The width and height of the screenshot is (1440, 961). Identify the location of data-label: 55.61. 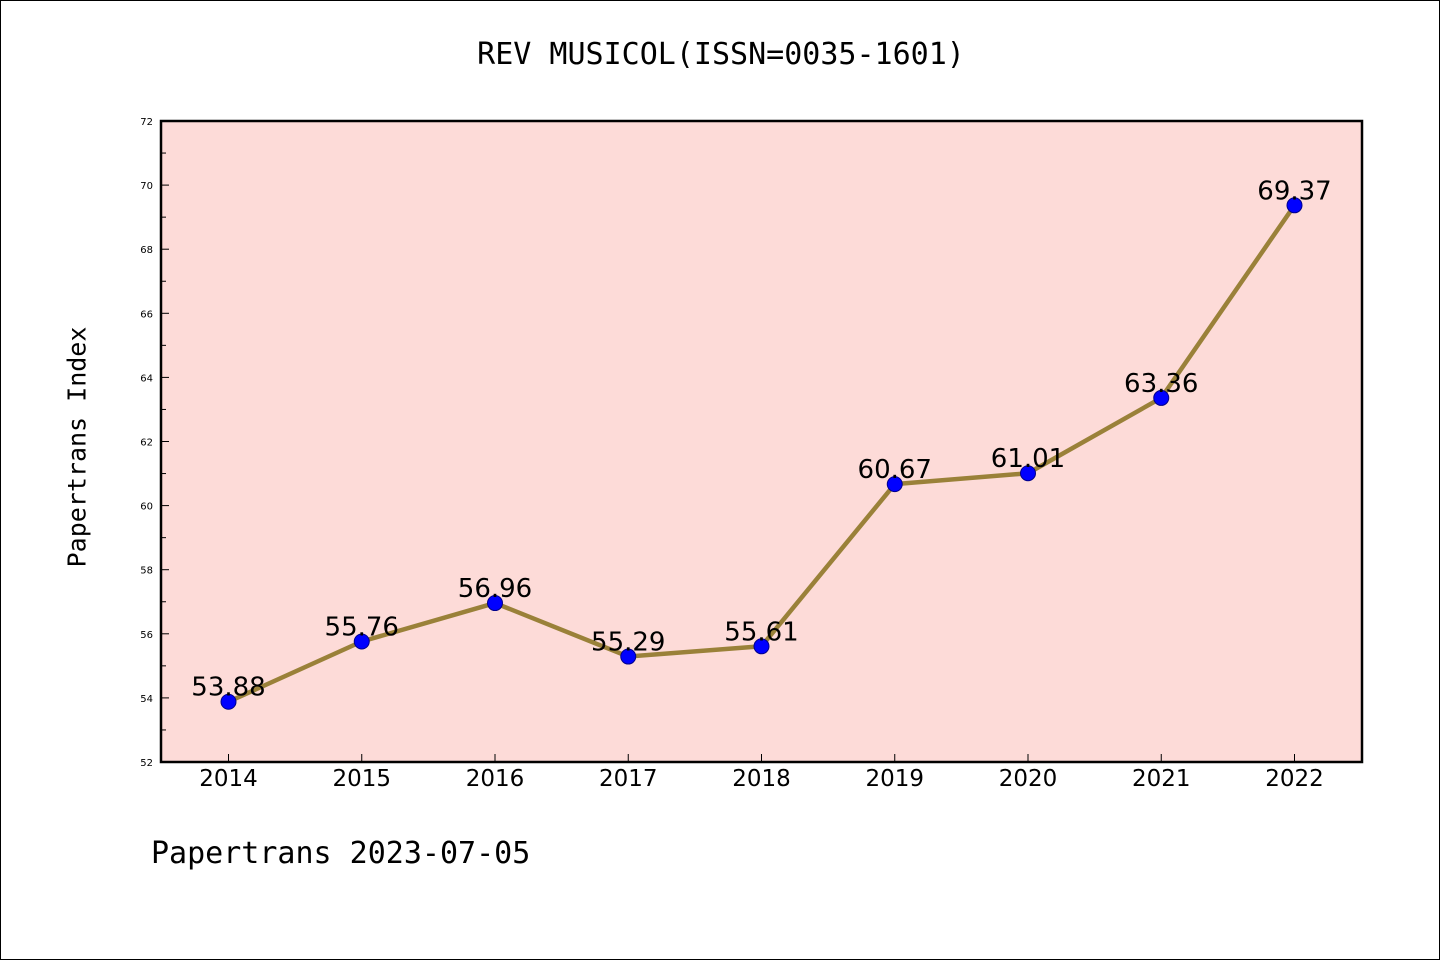
(761, 632).